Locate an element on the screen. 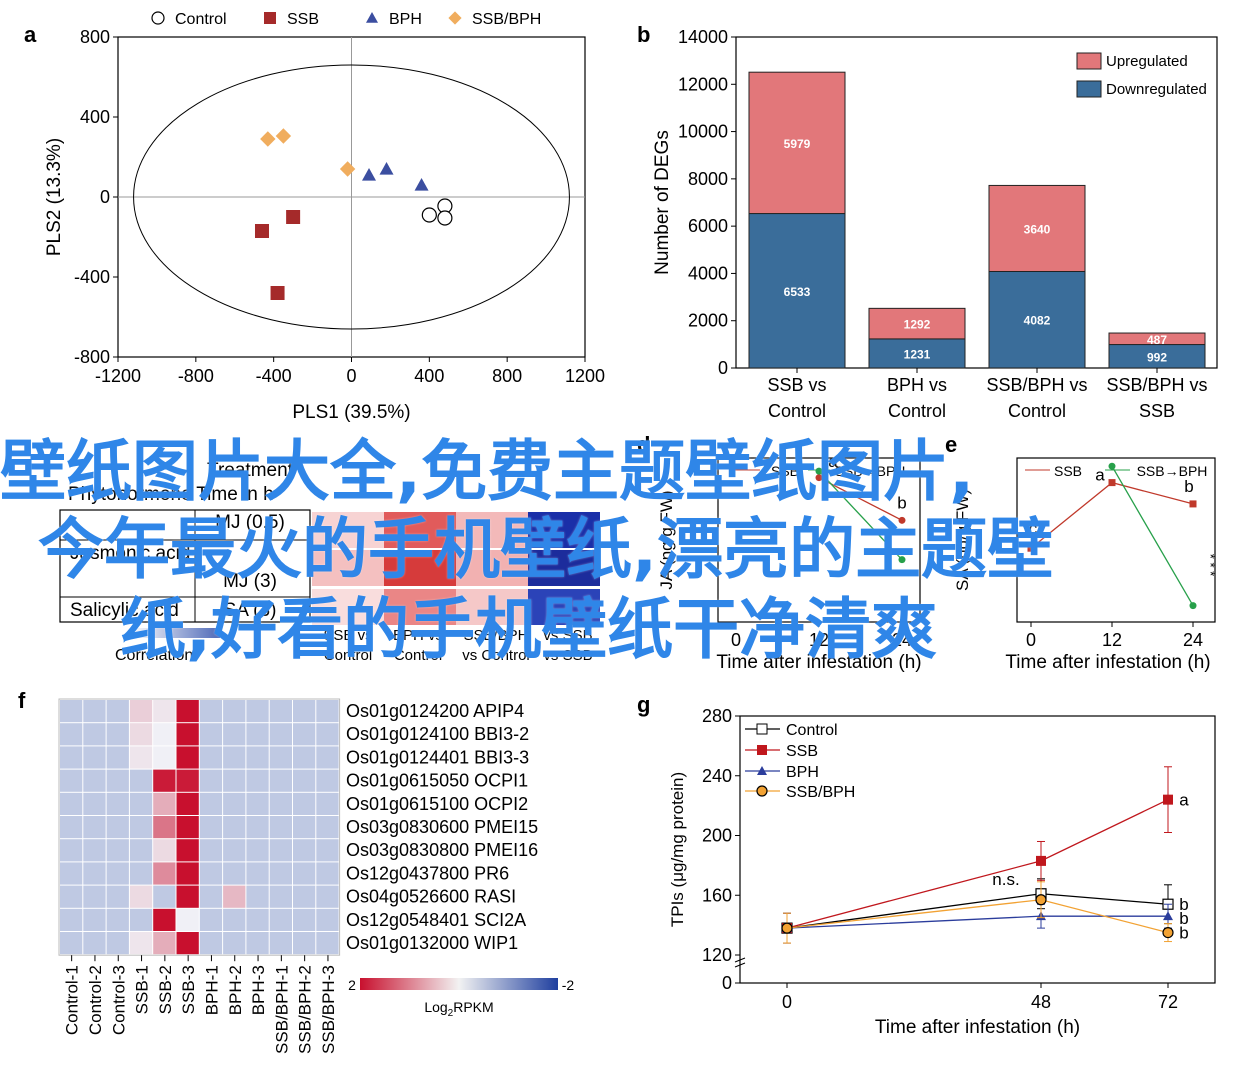  panel-g-annotation: a is located at coordinates (1184, 800).